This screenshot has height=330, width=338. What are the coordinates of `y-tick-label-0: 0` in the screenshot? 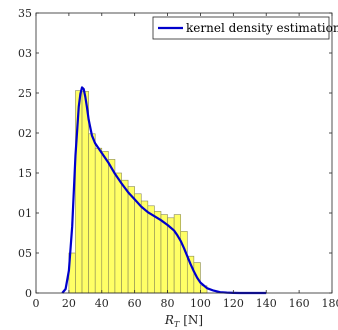 It's located at (28, 293).